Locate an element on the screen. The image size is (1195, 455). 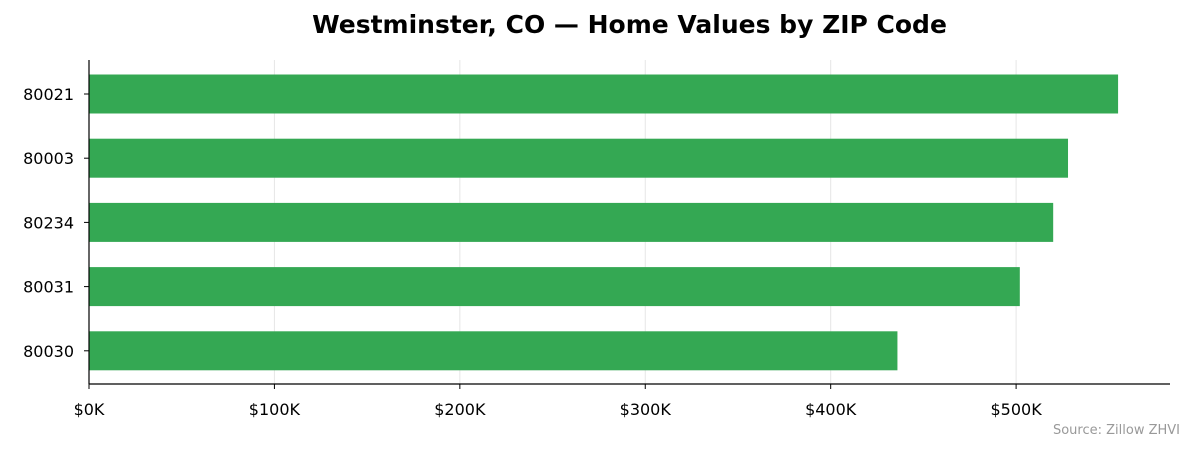
x-tick-label: $100K is located at coordinates (275, 409).